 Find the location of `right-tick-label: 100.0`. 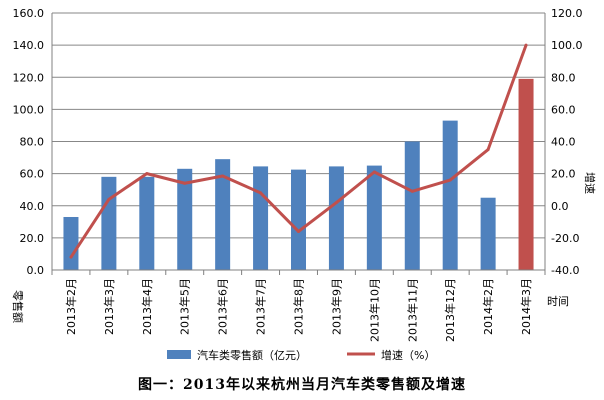

right-tick-label: 100.0 is located at coordinates (567, 45).